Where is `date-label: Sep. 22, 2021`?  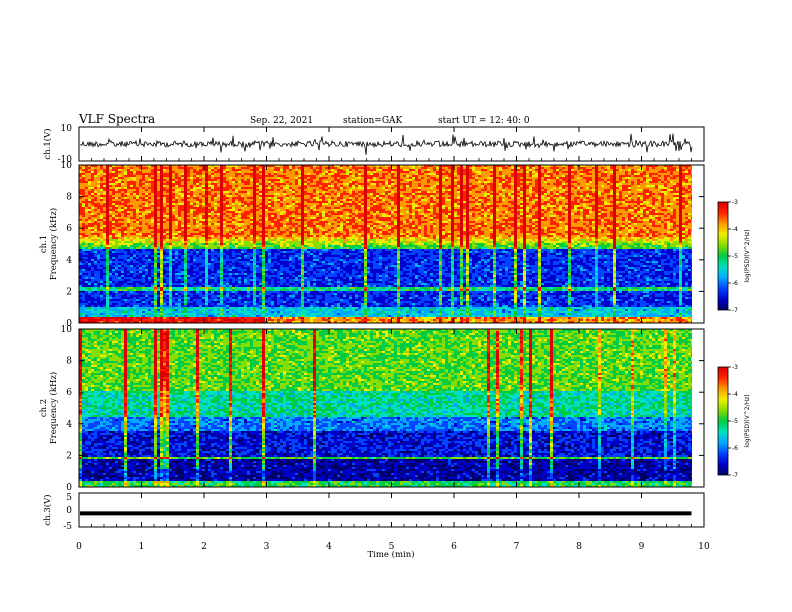
date-label: Sep. 22, 2021 is located at coordinates (281, 121).